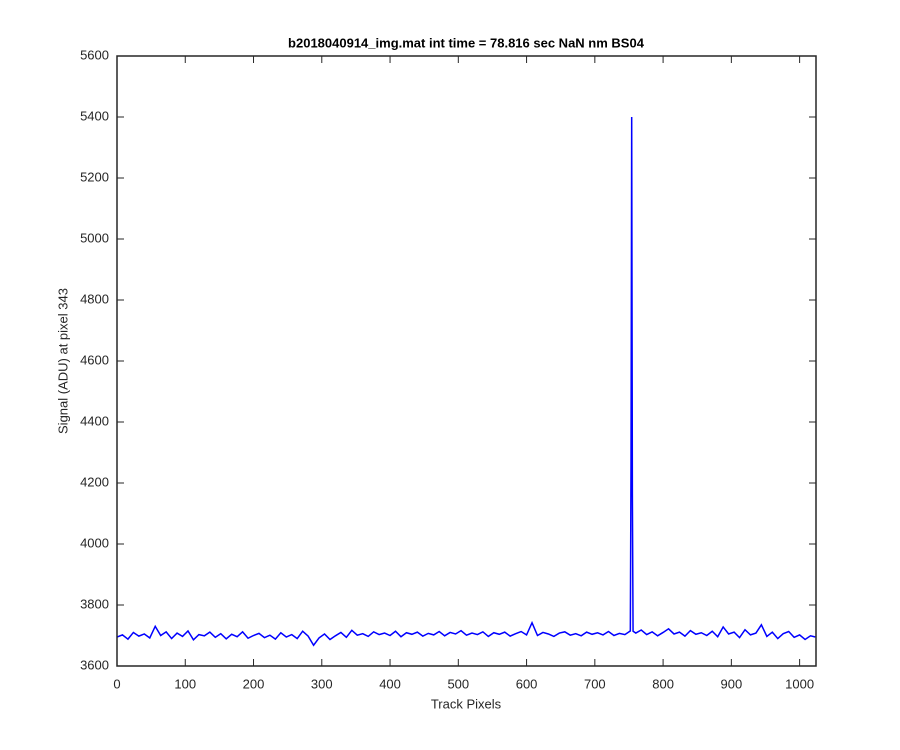 The width and height of the screenshot is (900, 750). What do you see at coordinates (458, 683) in the screenshot?
I see `x-tick-label: 500` at bounding box center [458, 683].